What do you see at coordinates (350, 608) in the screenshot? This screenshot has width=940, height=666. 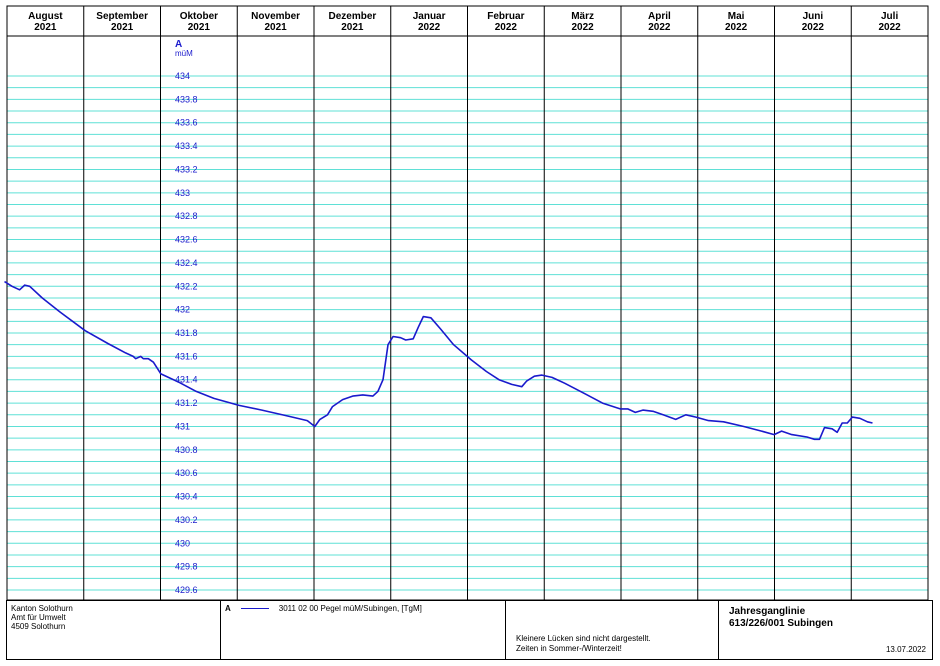 I see `legend-label: 3011 02 00 Pegel müM/Subingen, [TgM]` at bounding box center [350, 608].